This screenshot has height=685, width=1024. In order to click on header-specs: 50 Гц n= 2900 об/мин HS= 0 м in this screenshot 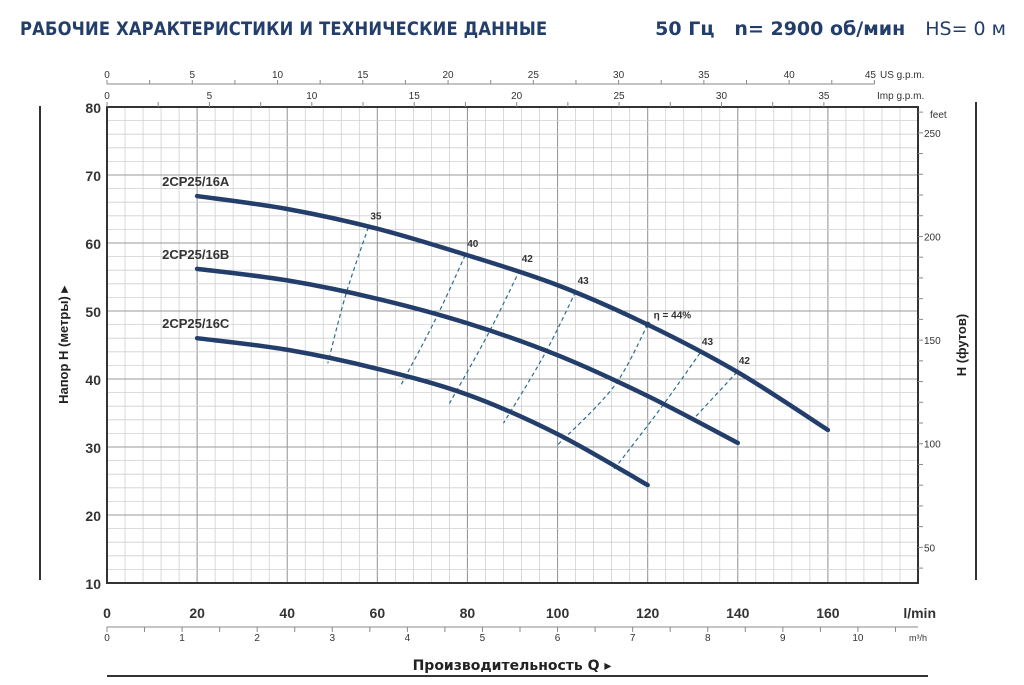, I will do `click(830, 29)`.